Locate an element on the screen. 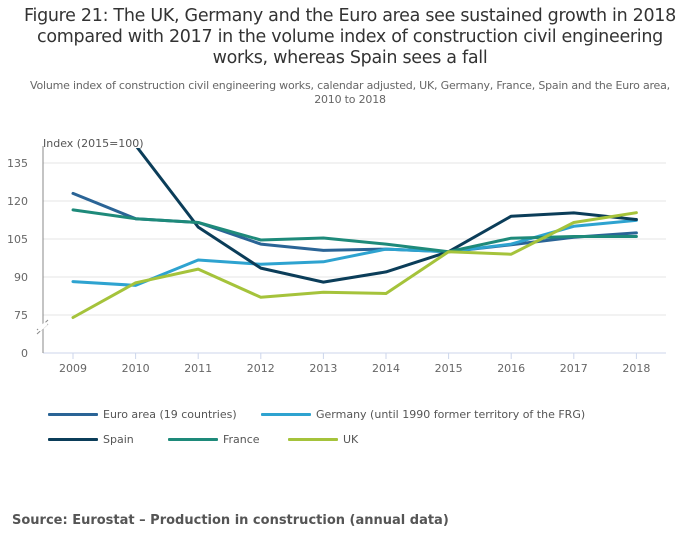 Image resolution: width=700 pixels, height=549 pixels. x-tick-label: 2011 is located at coordinates (198, 368).